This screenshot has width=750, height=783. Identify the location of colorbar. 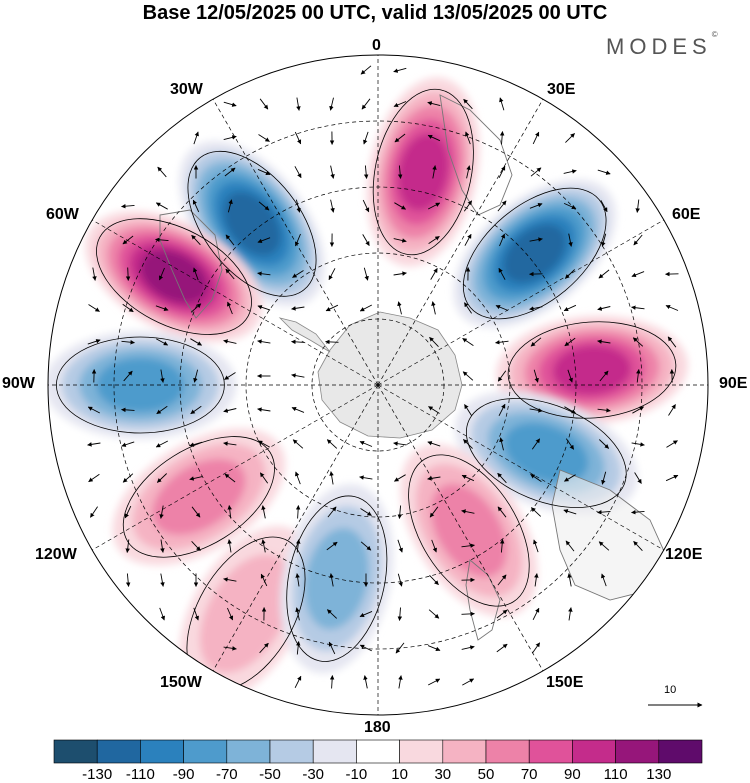
(378, 751).